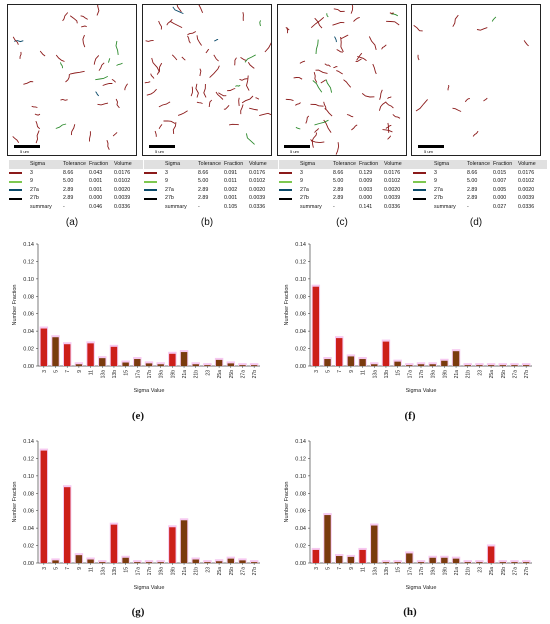 The image size is (550, 624). I want to click on legend-cell: 0.129, so click(366, 172).